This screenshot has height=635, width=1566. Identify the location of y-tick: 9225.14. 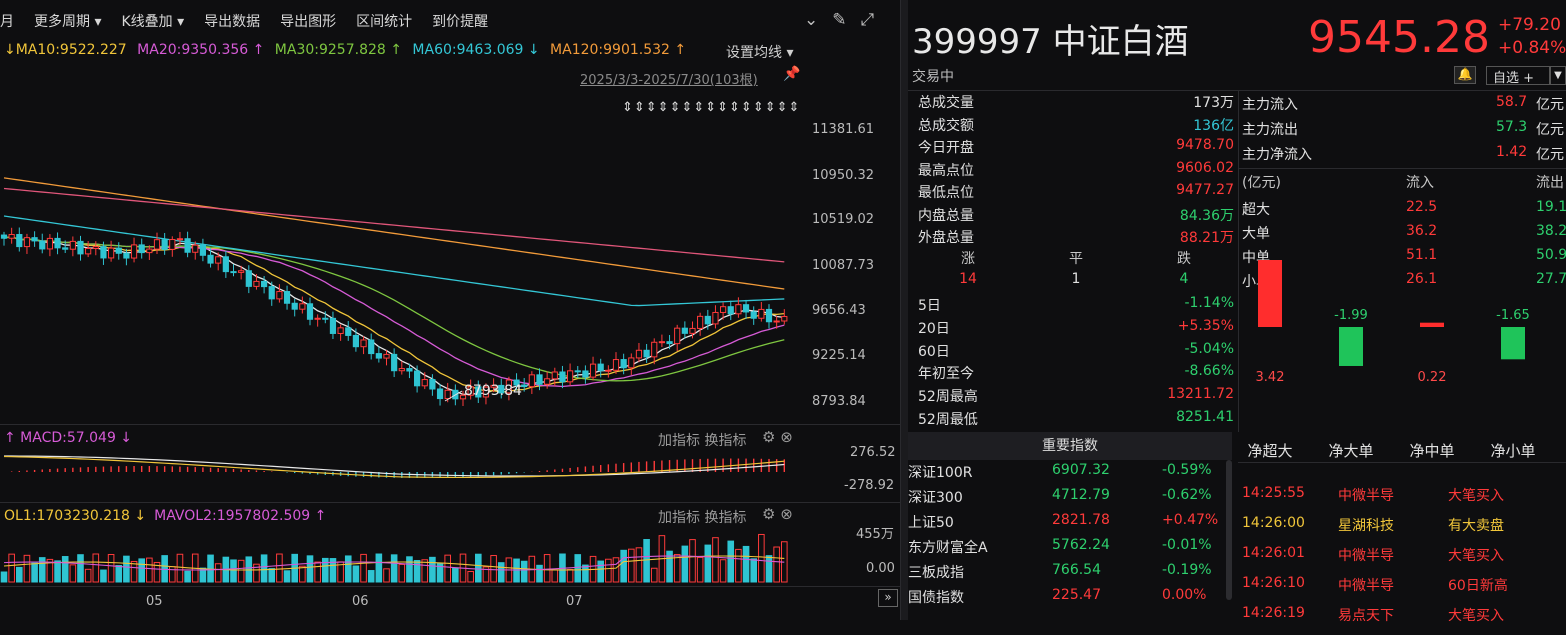
(839, 355).